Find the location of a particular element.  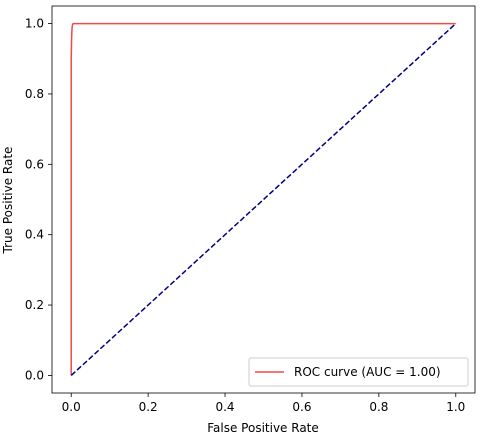

x-axis-label: False Positive Rate is located at coordinates (263, 428).